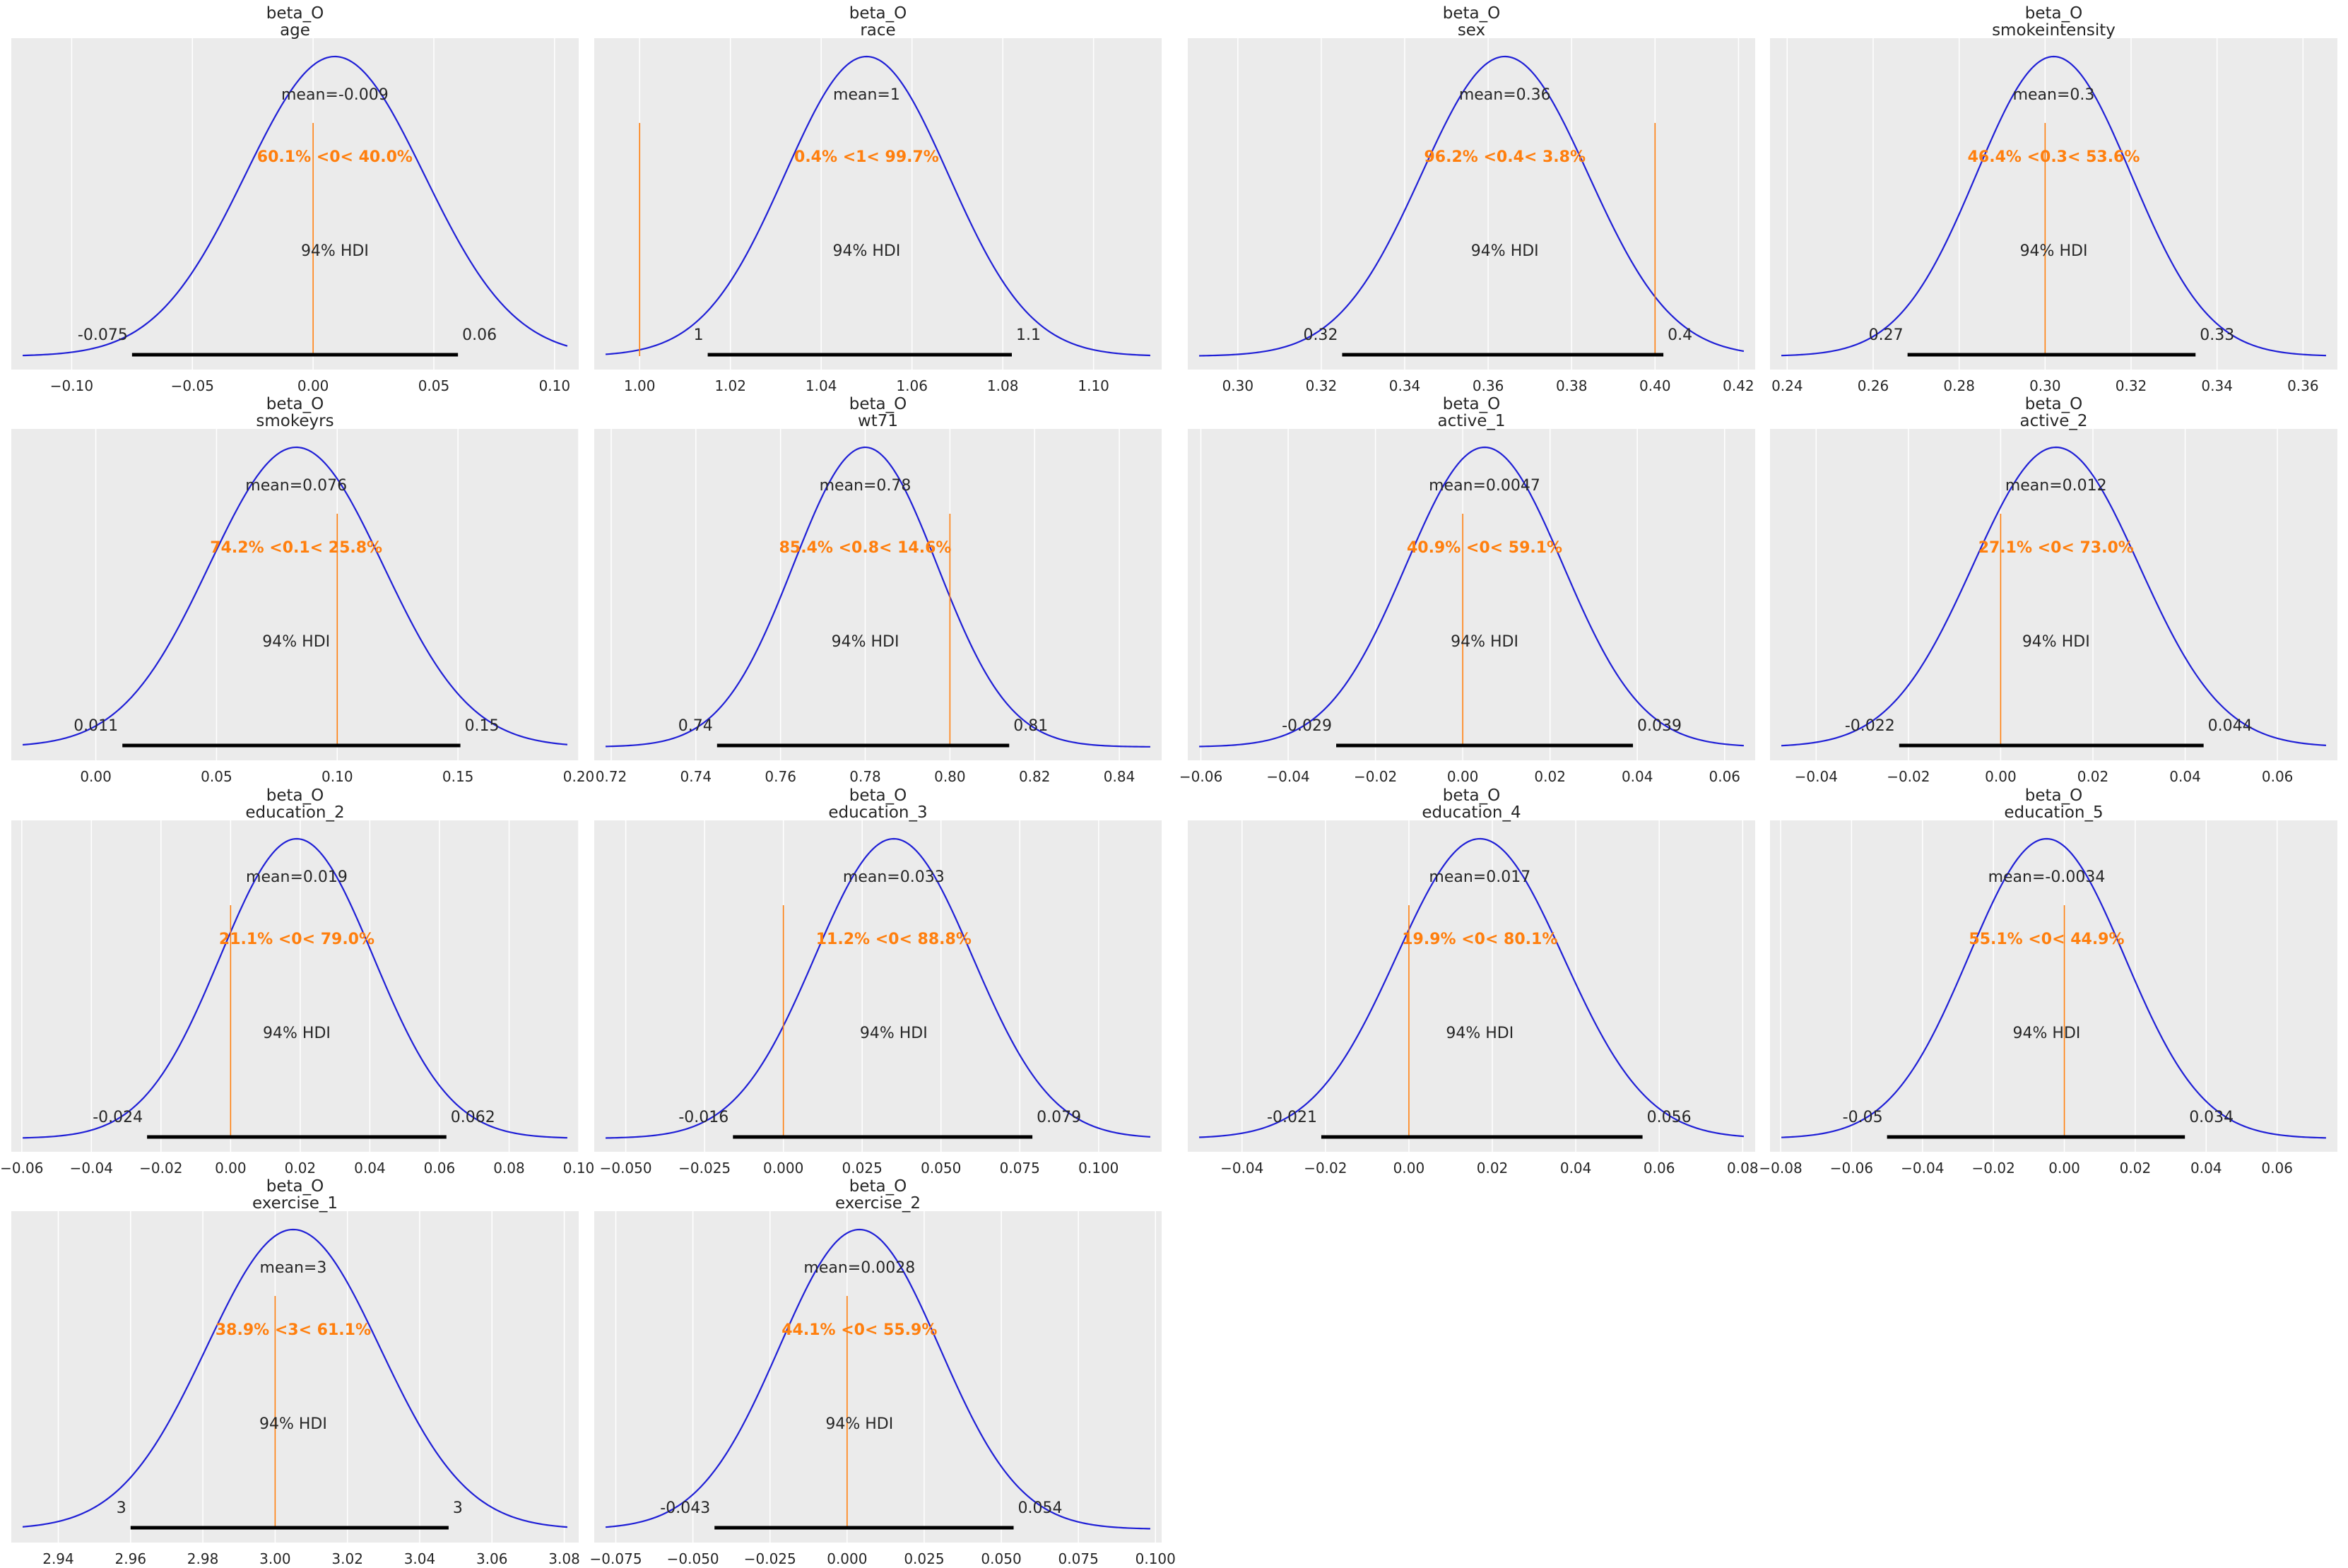  What do you see at coordinates (295, 1204) in the screenshot?
I see `panel-subtitle: exercise_1` at bounding box center [295, 1204].